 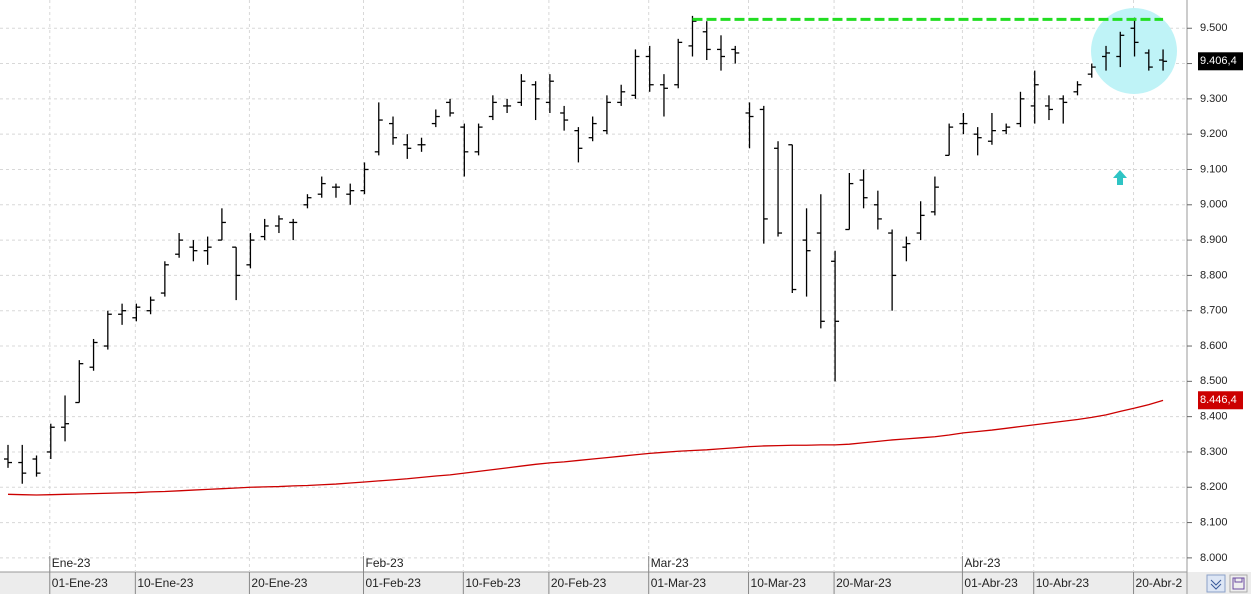 I want to click on y-tick-label: 8.100, so click(x=1214, y=522).